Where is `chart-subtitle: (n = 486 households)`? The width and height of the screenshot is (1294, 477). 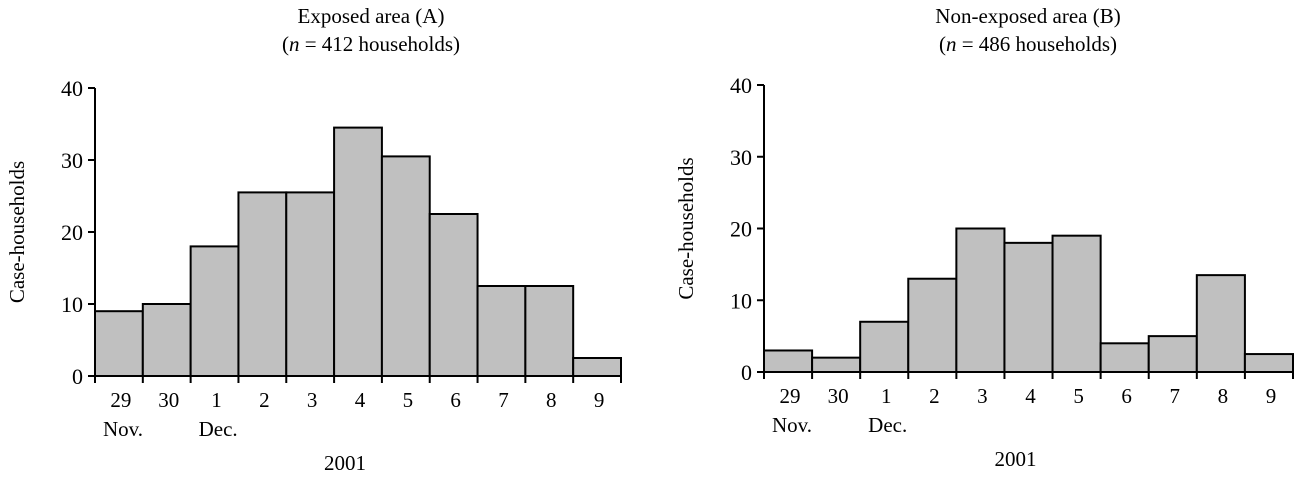 chart-subtitle: (n = 486 households) is located at coordinates (1028, 44).